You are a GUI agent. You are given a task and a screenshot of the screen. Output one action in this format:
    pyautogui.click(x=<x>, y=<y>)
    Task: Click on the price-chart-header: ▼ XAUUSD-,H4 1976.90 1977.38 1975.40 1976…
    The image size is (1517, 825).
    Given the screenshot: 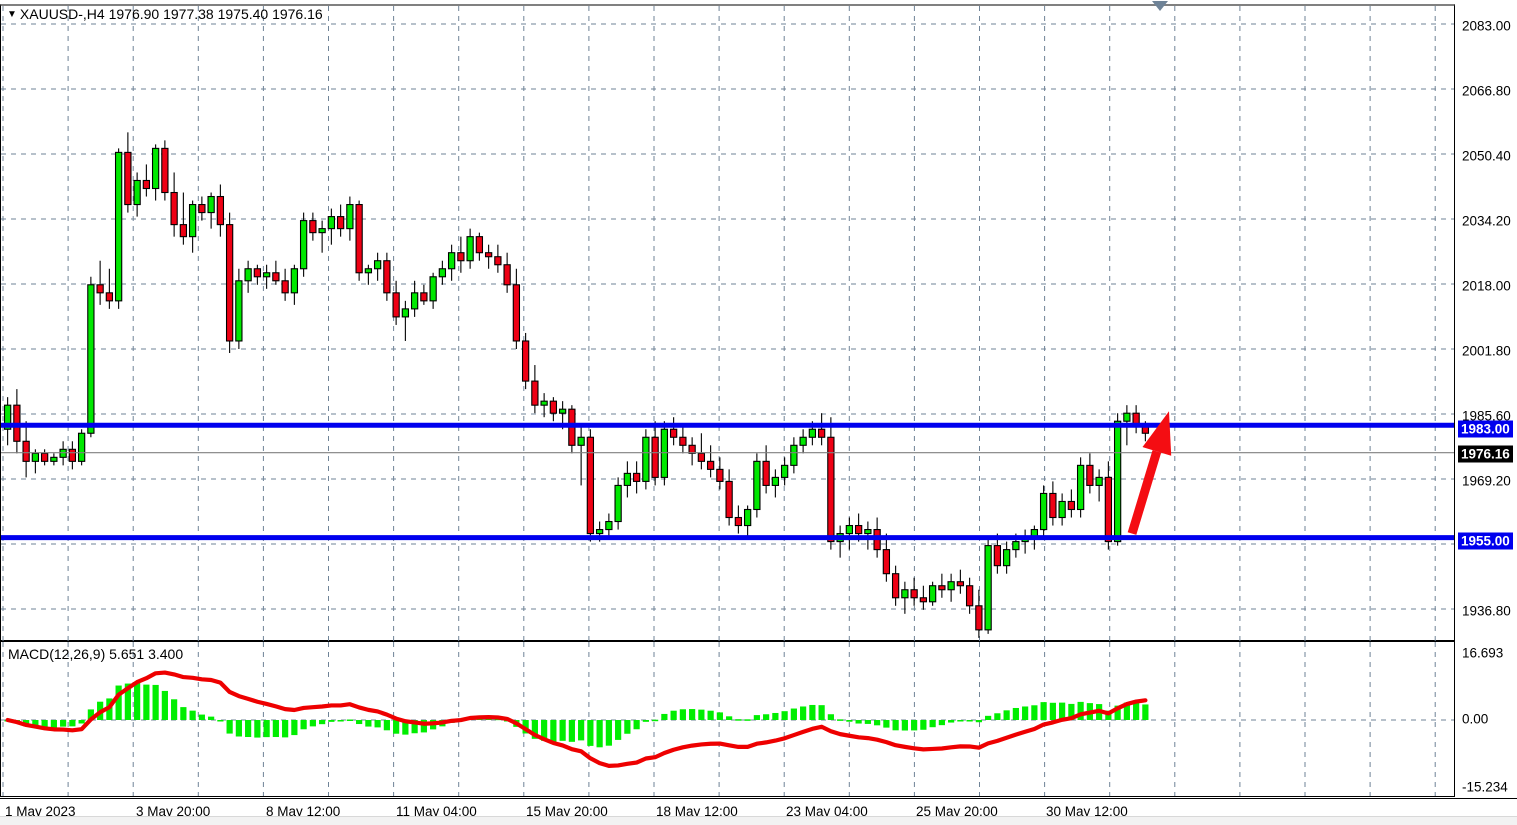 What is the action you would take?
    pyautogui.click(x=165, y=14)
    